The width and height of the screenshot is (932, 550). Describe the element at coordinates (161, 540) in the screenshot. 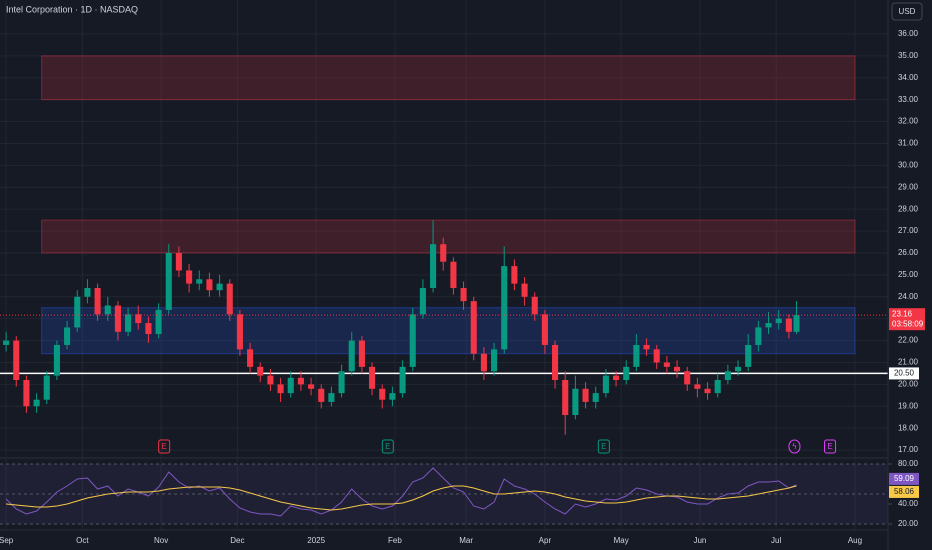

I see `x-tick-label: Nov` at that location.